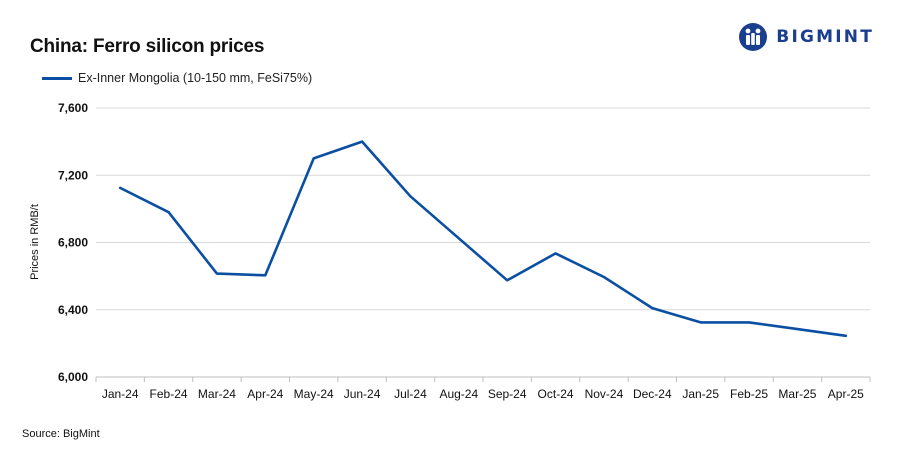 This screenshot has width=908, height=454. I want to click on y-tick-label: 6,800, so click(73, 243).